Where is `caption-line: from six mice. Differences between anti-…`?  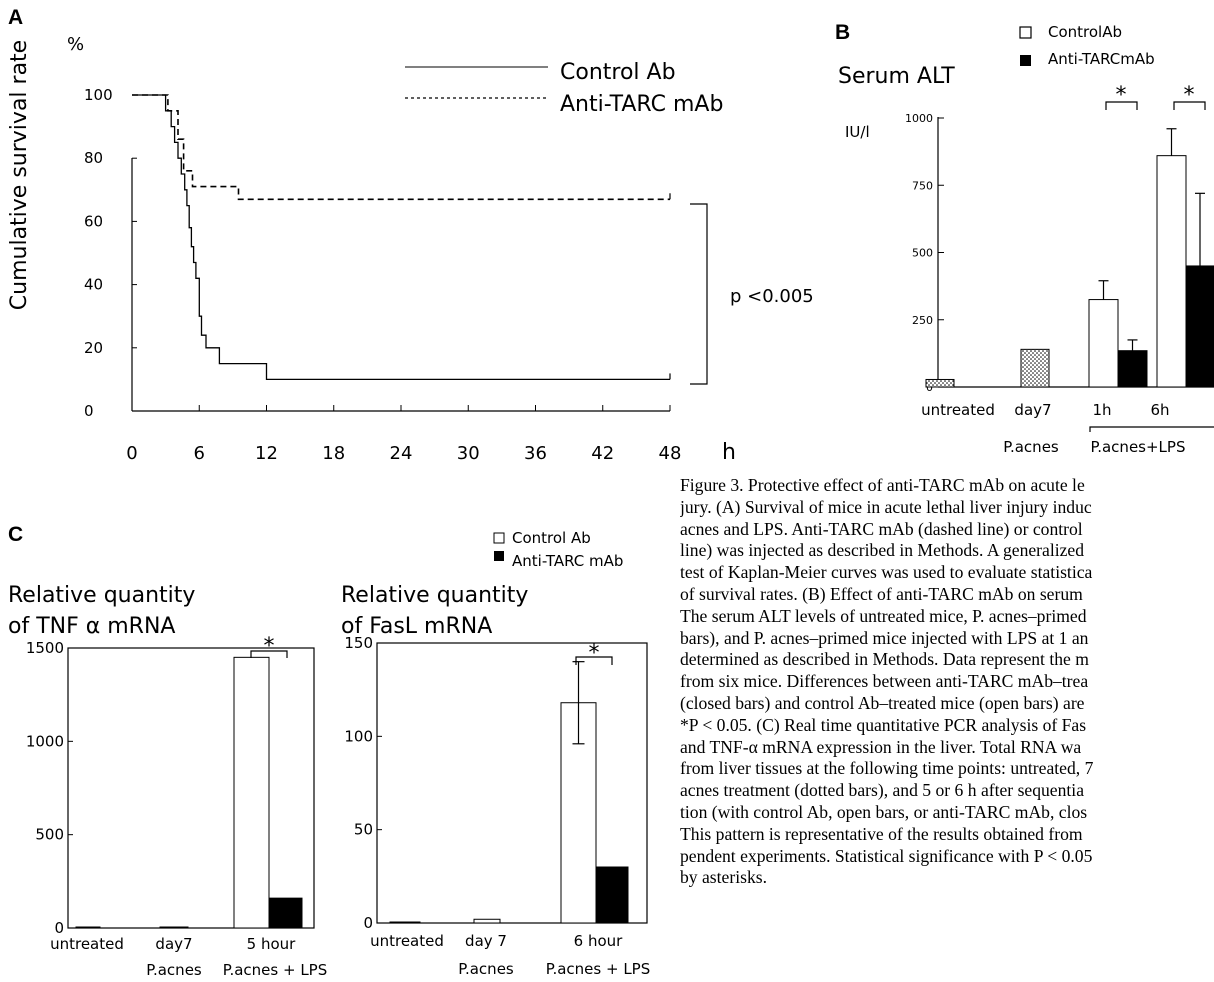 caption-line: from six mice. Differences between anti-… is located at coordinates (884, 681).